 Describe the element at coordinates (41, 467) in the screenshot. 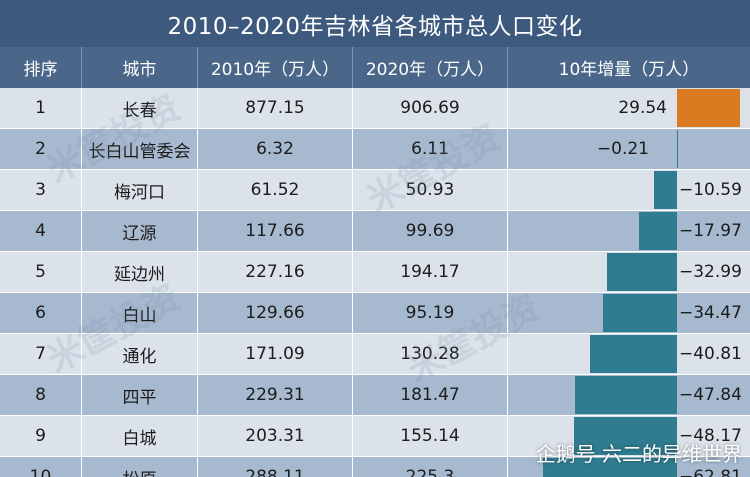

I see `rank-cell: 10` at that location.